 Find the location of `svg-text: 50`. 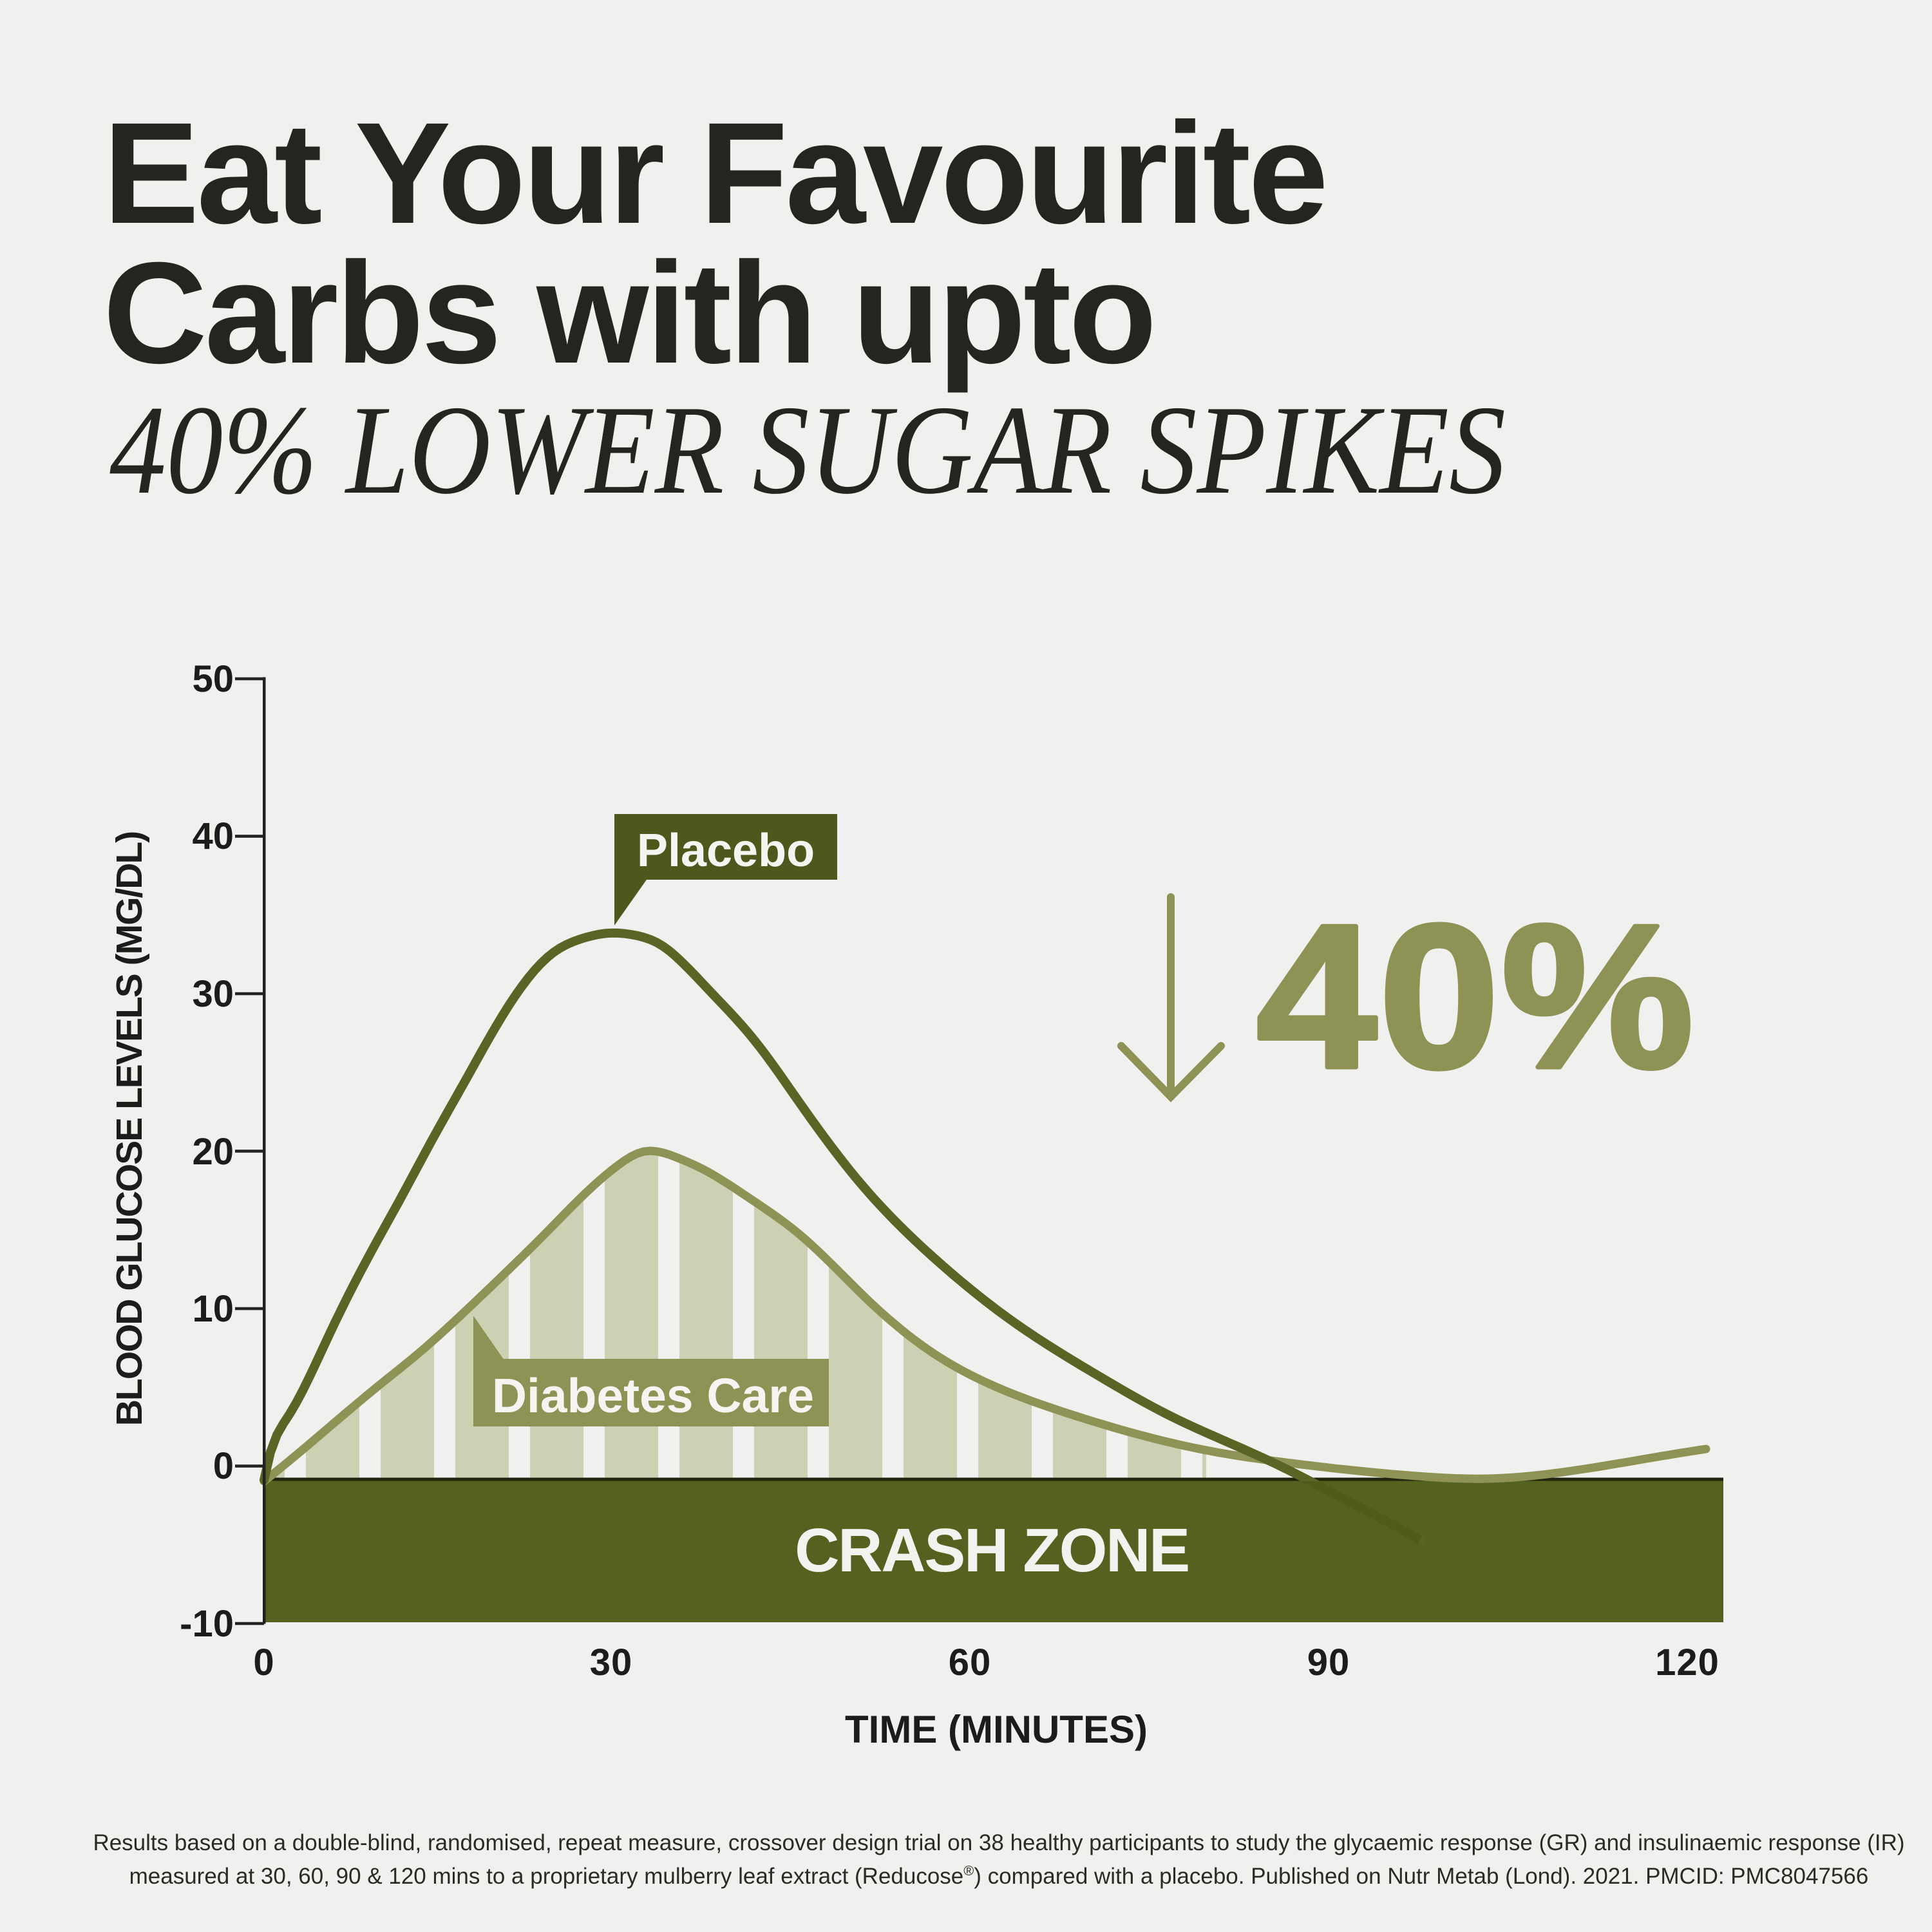

svg-text: 50 is located at coordinates (213, 679).